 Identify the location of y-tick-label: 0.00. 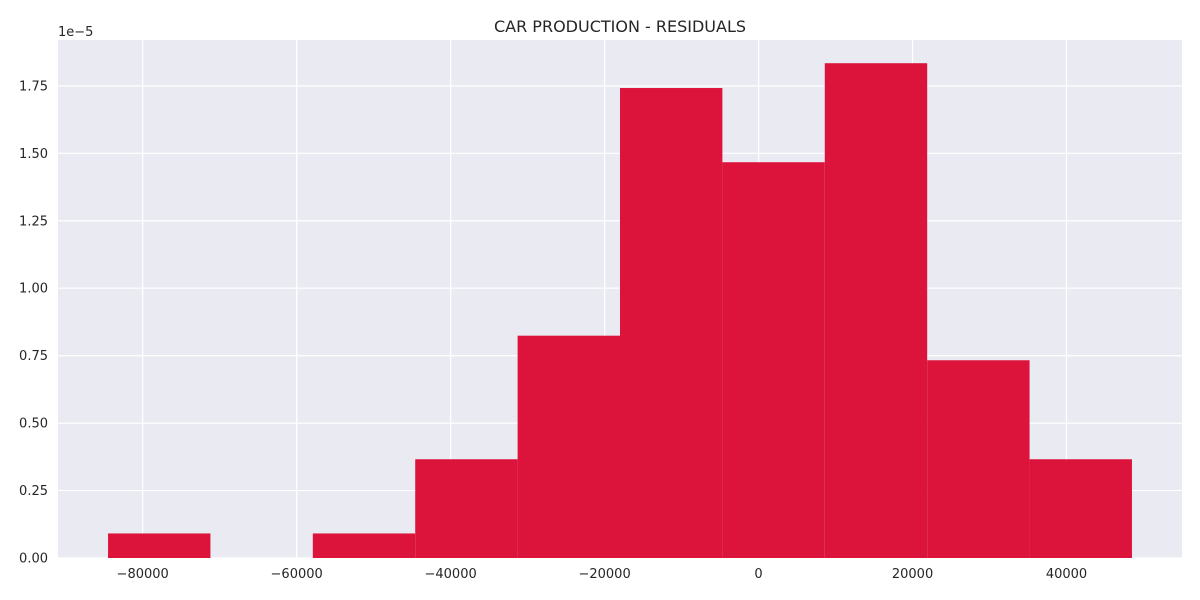
(33, 559).